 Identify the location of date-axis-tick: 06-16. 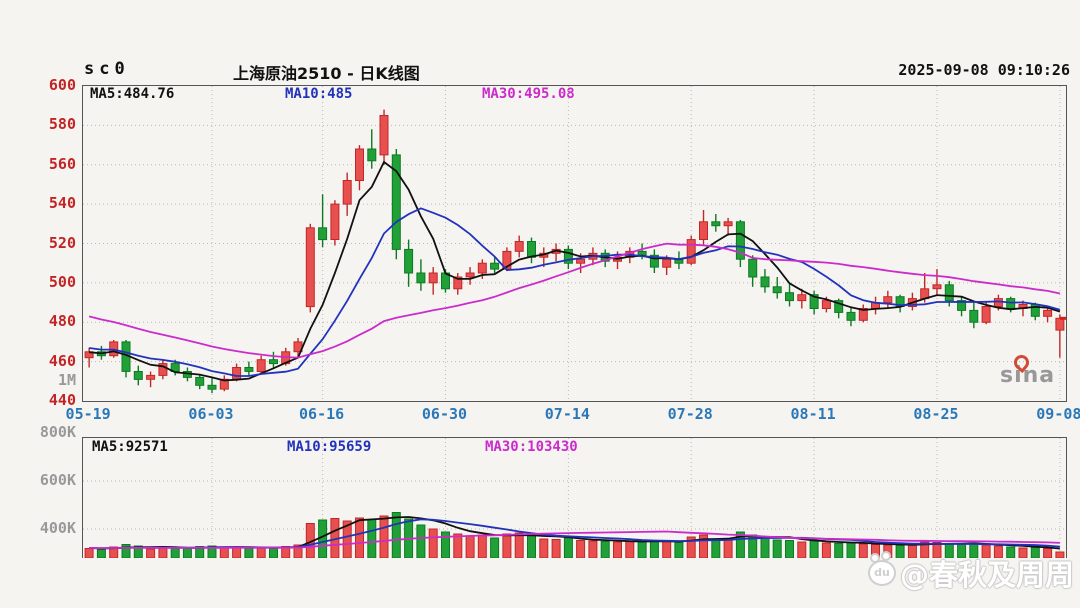
(322, 414).